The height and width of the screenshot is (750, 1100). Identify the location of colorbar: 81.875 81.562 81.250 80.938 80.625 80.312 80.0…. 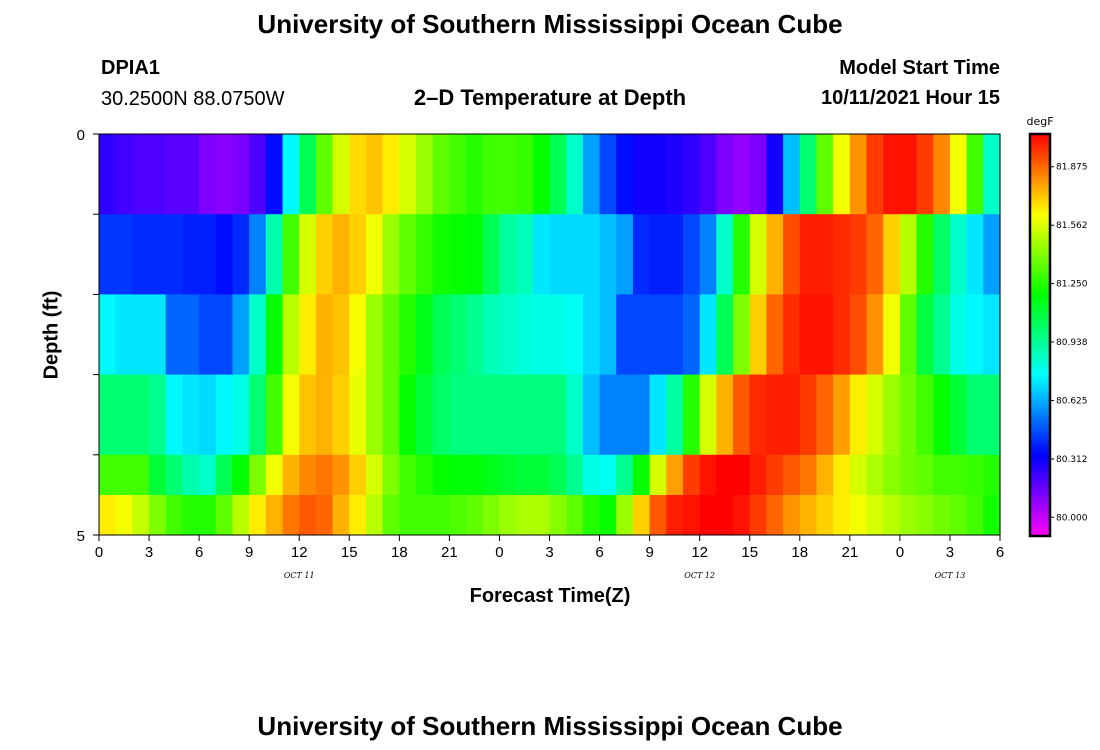
(1057, 326).